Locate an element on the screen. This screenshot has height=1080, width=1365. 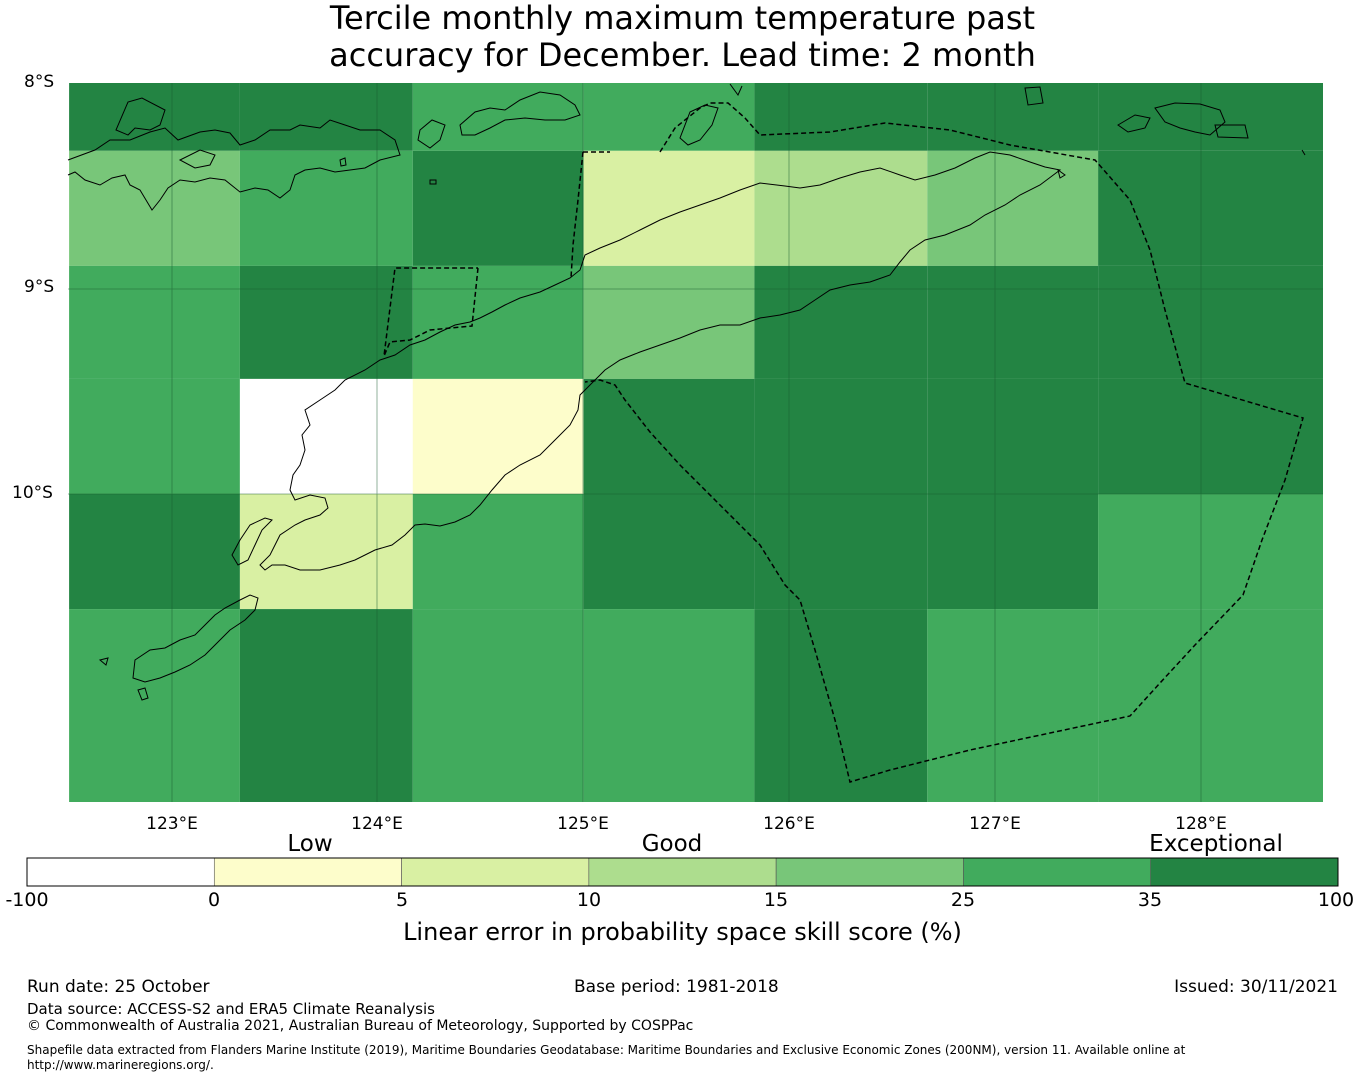
colorbar-tick: 15 is located at coordinates (776, 900).